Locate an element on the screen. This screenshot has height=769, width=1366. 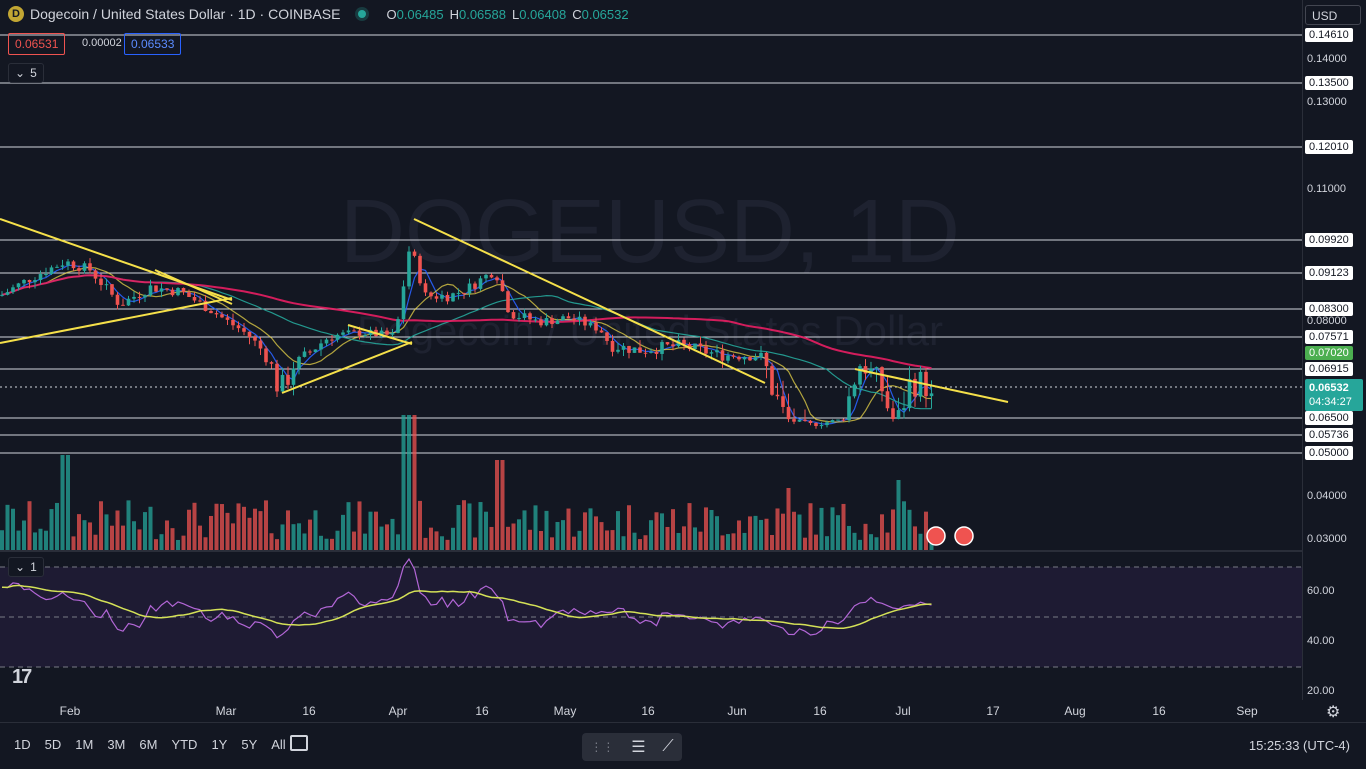
object-tree-icon: ☰ is located at coordinates (638, 747).